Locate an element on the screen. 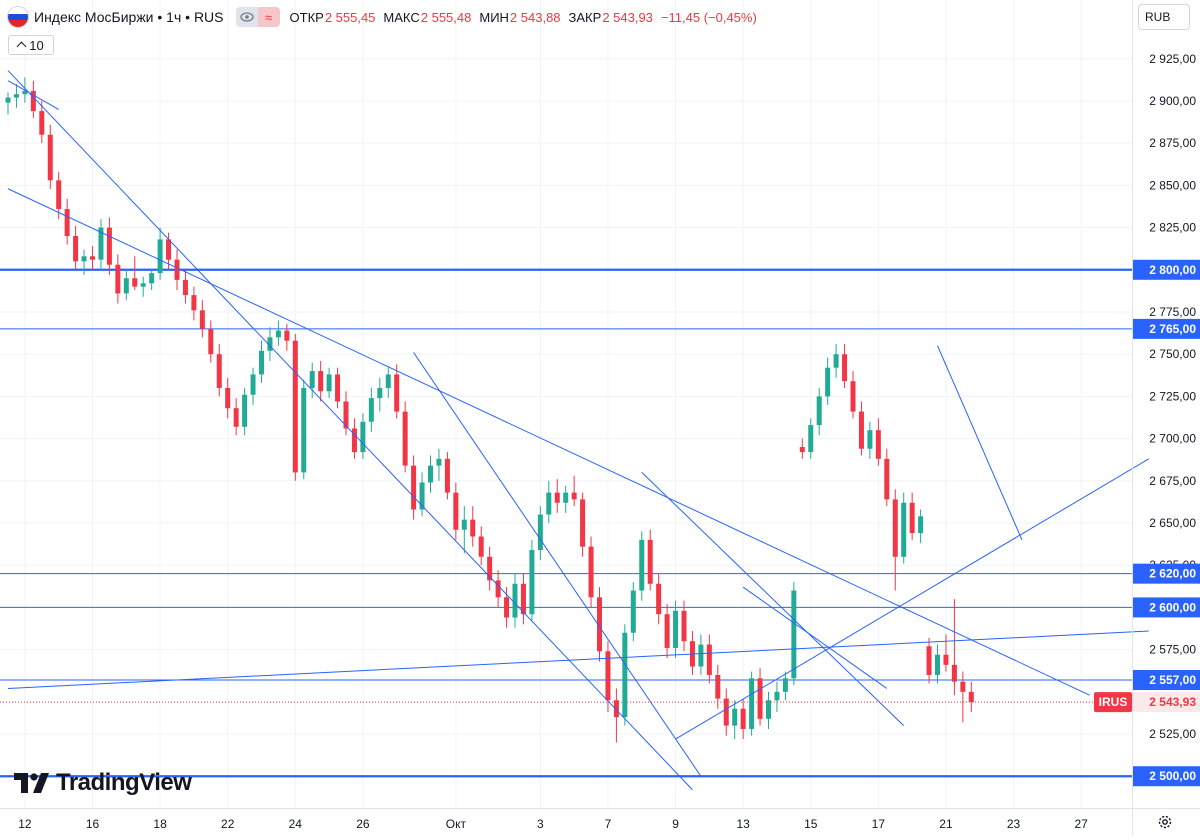 The height and width of the screenshot is (840, 1200). tradingview-logo: TradingView is located at coordinates (103, 783).